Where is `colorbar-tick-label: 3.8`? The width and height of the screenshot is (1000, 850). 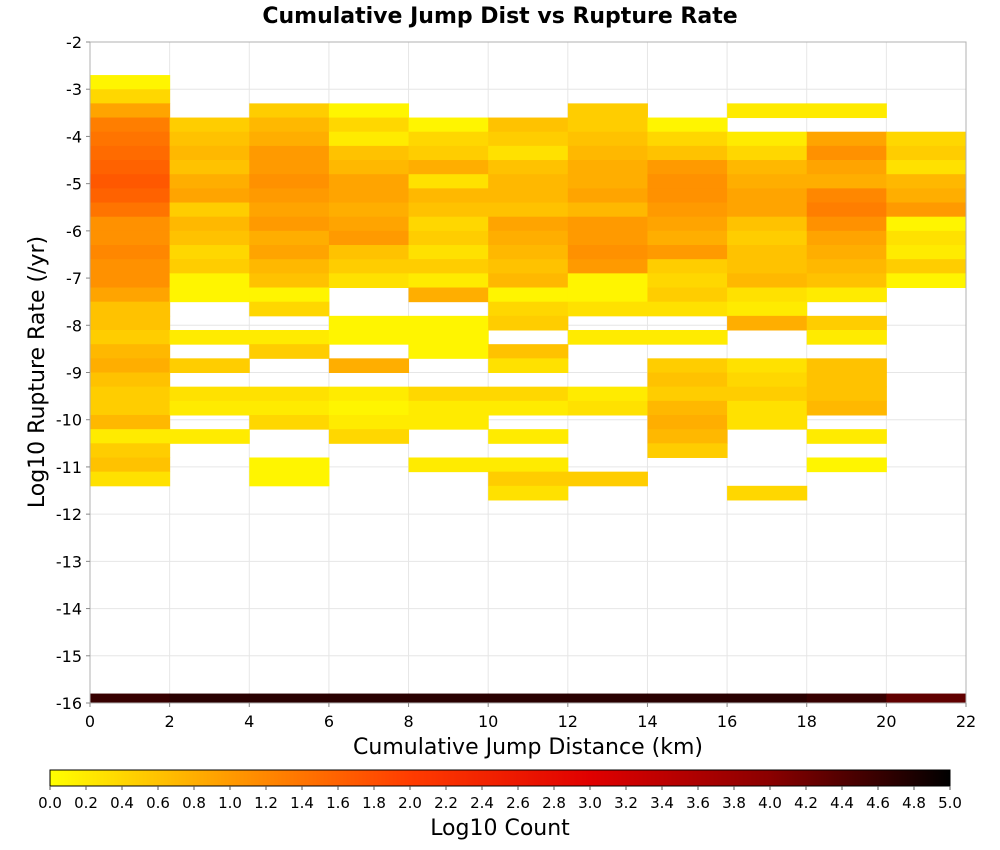 colorbar-tick-label: 3.8 is located at coordinates (734, 803).